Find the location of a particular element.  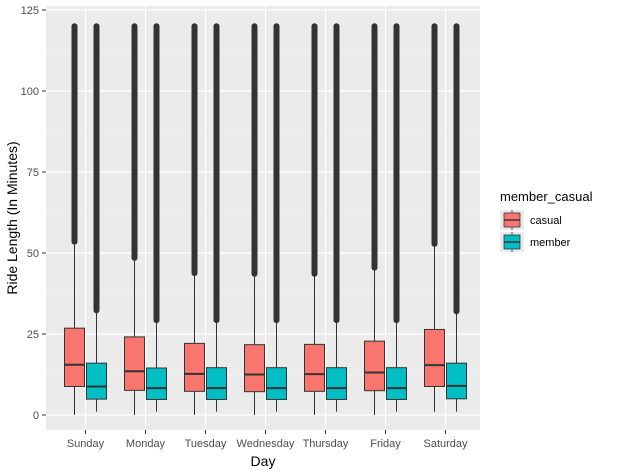

box-casual-monday is located at coordinates (134, 363).